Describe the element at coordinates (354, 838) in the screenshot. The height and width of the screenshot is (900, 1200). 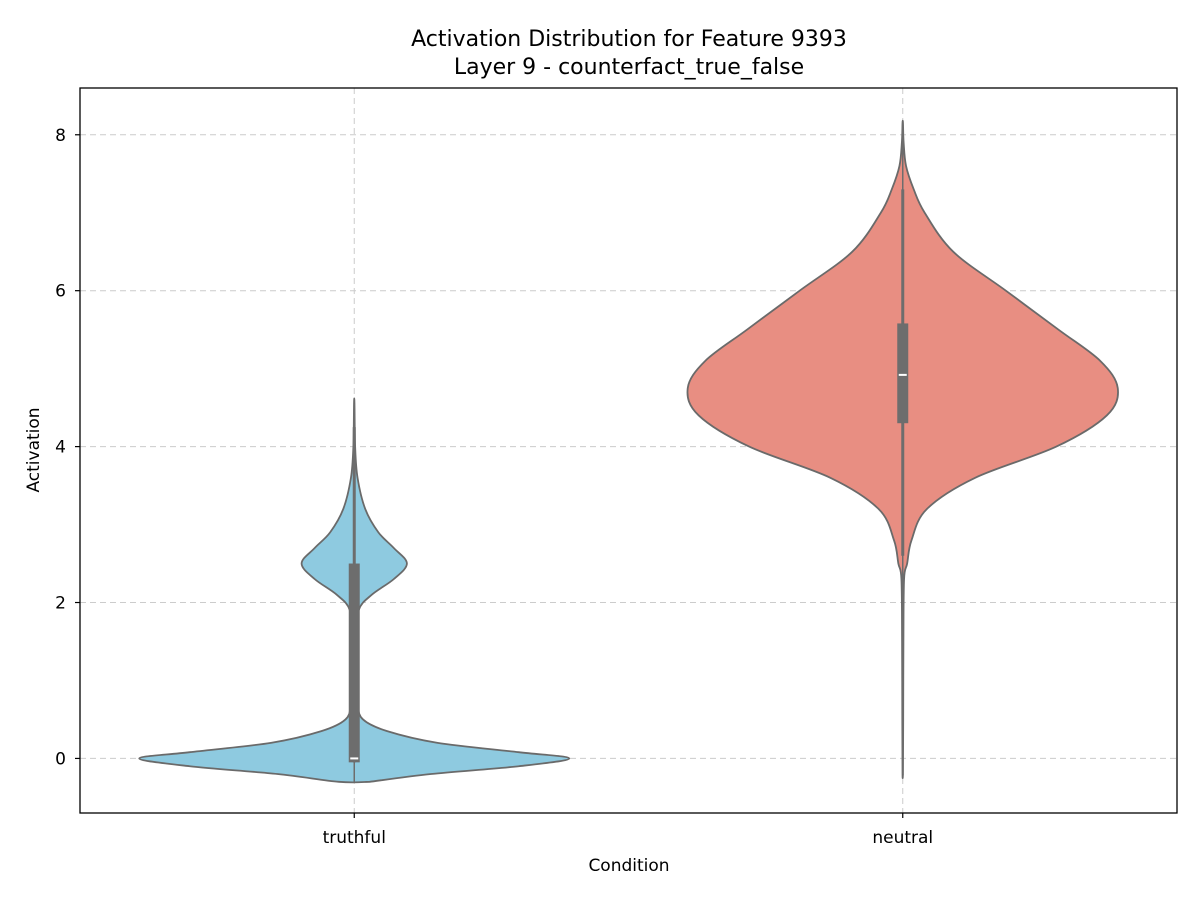
I see `x-tick-label: truthful` at that location.